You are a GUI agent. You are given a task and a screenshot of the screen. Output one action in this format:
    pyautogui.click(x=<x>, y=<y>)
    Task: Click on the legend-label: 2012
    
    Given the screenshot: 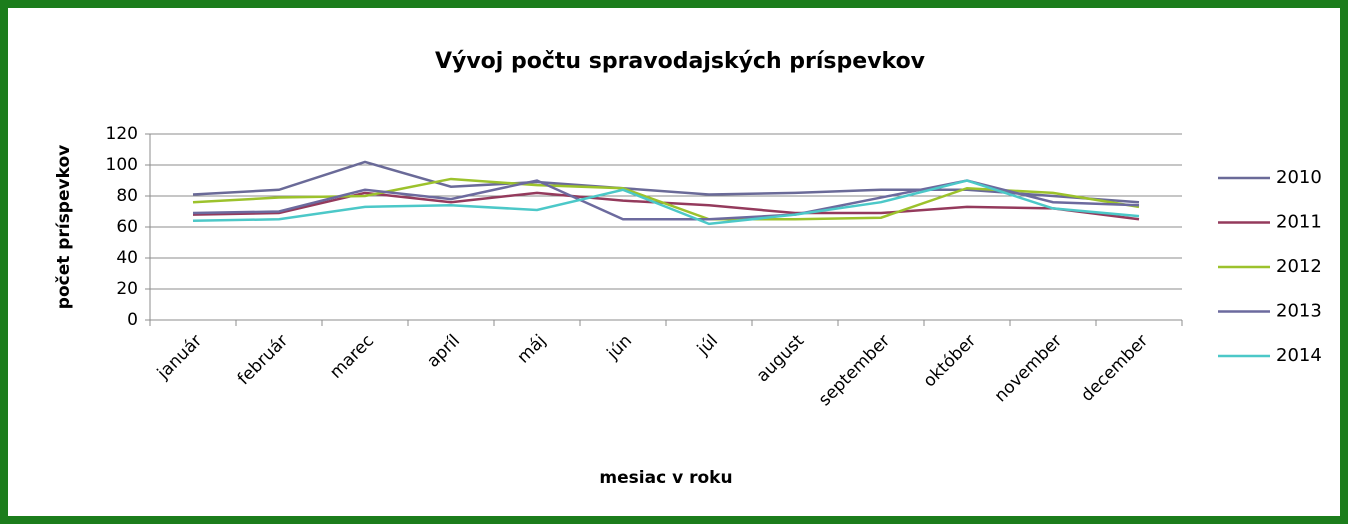 What is the action you would take?
    pyautogui.click(x=1299, y=266)
    